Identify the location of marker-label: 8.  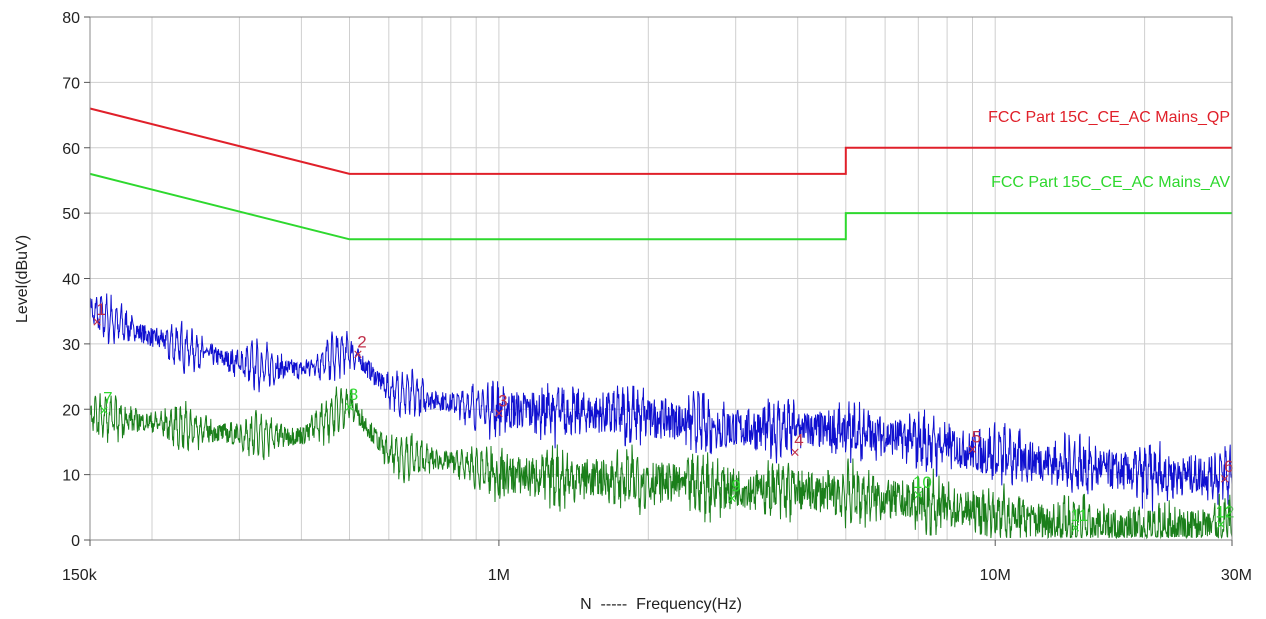
(353, 394).